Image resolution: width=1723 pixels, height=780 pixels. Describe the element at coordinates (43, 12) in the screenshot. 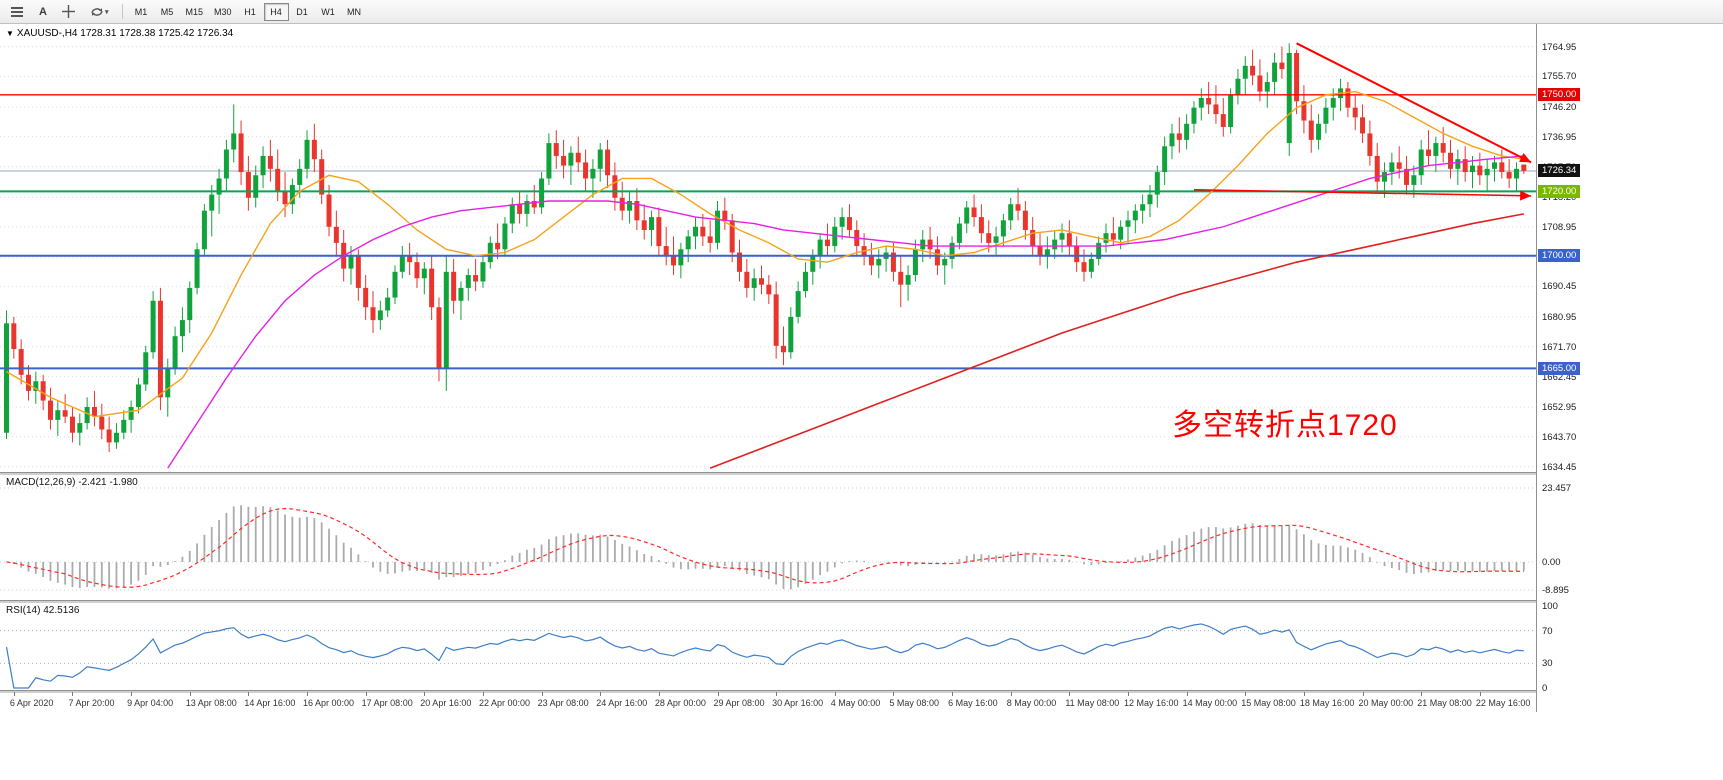

I see `text-tool-icon: A` at that location.